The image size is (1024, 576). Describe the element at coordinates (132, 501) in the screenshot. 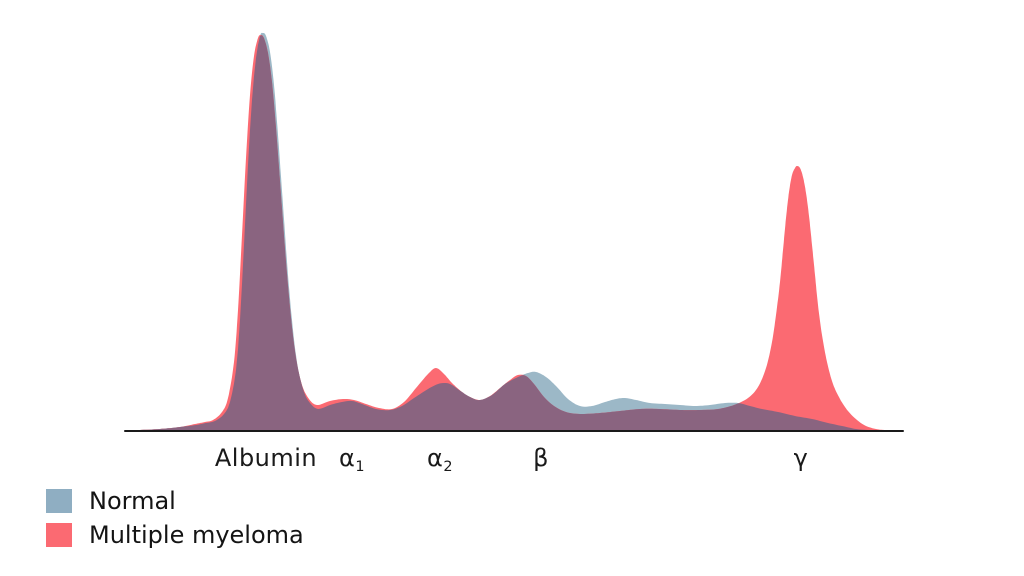

I see `legend-label-normal: Normal` at that location.